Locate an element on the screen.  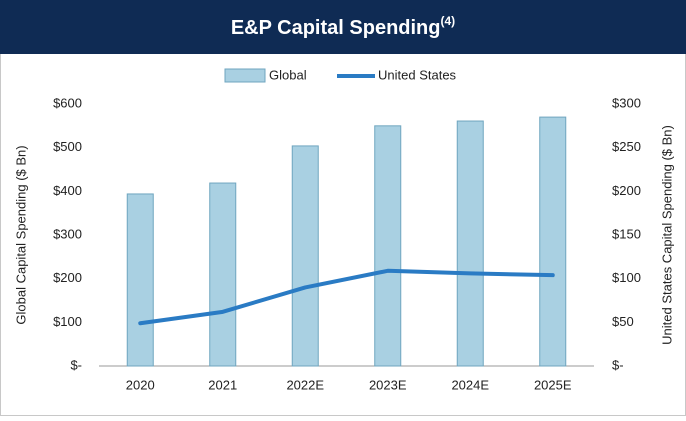
y2-tick-label: $50 is located at coordinates (623, 321).